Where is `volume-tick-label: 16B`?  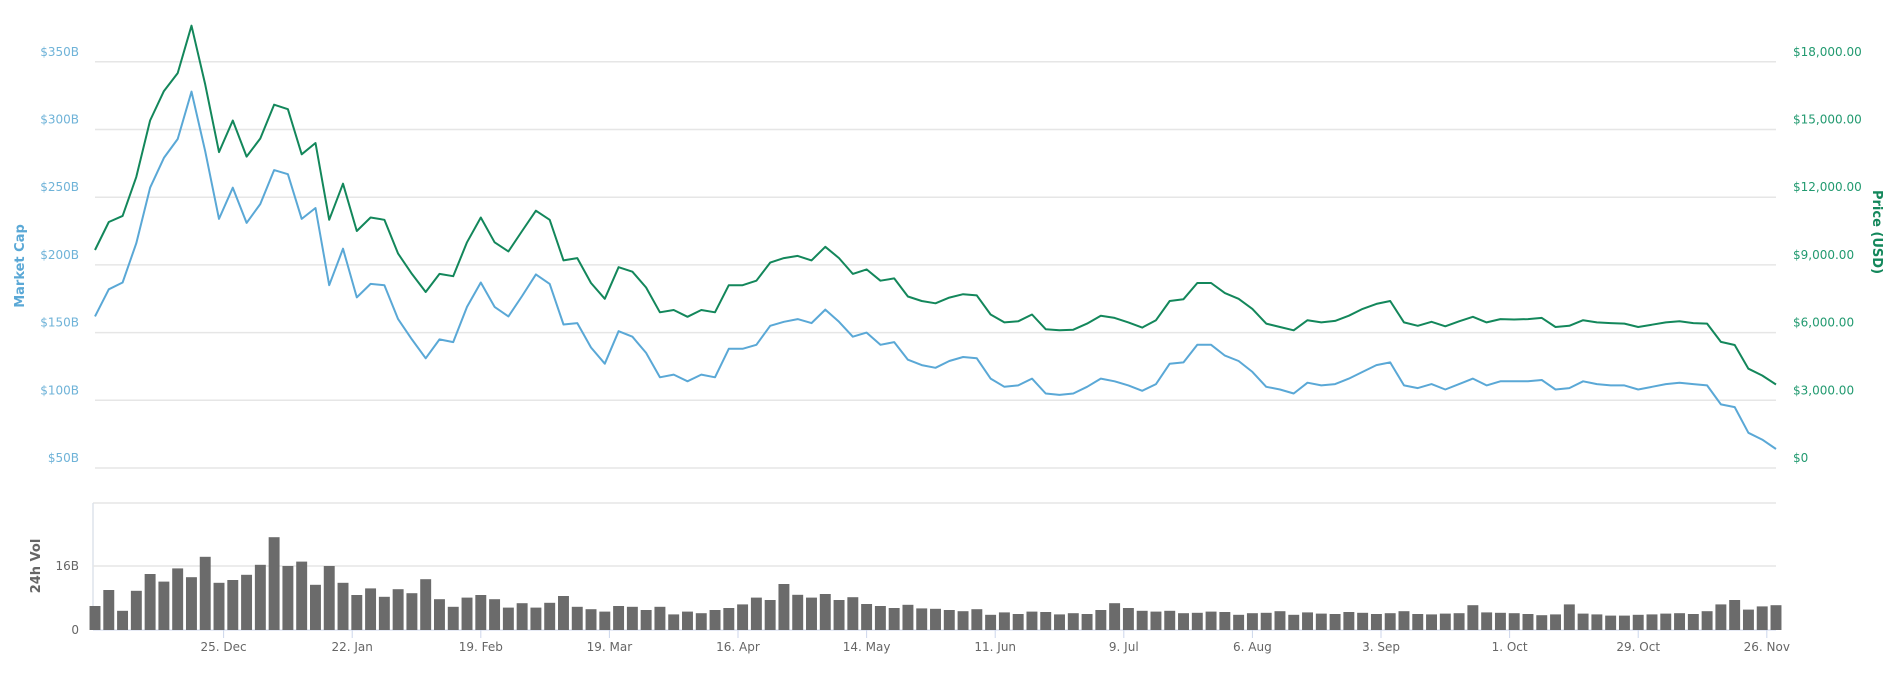
volume-tick-label: 16B is located at coordinates (67, 566).